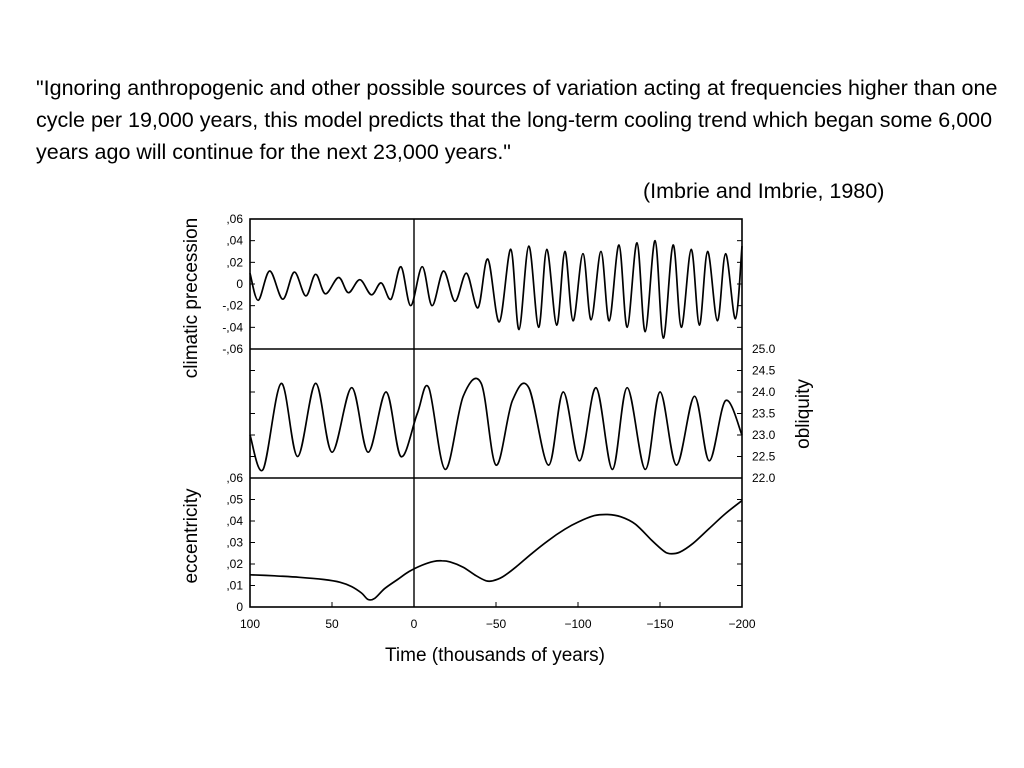 The image size is (1024, 768). Describe the element at coordinates (232, 306) in the screenshot. I see `y-tick-label: -,02` at that location.